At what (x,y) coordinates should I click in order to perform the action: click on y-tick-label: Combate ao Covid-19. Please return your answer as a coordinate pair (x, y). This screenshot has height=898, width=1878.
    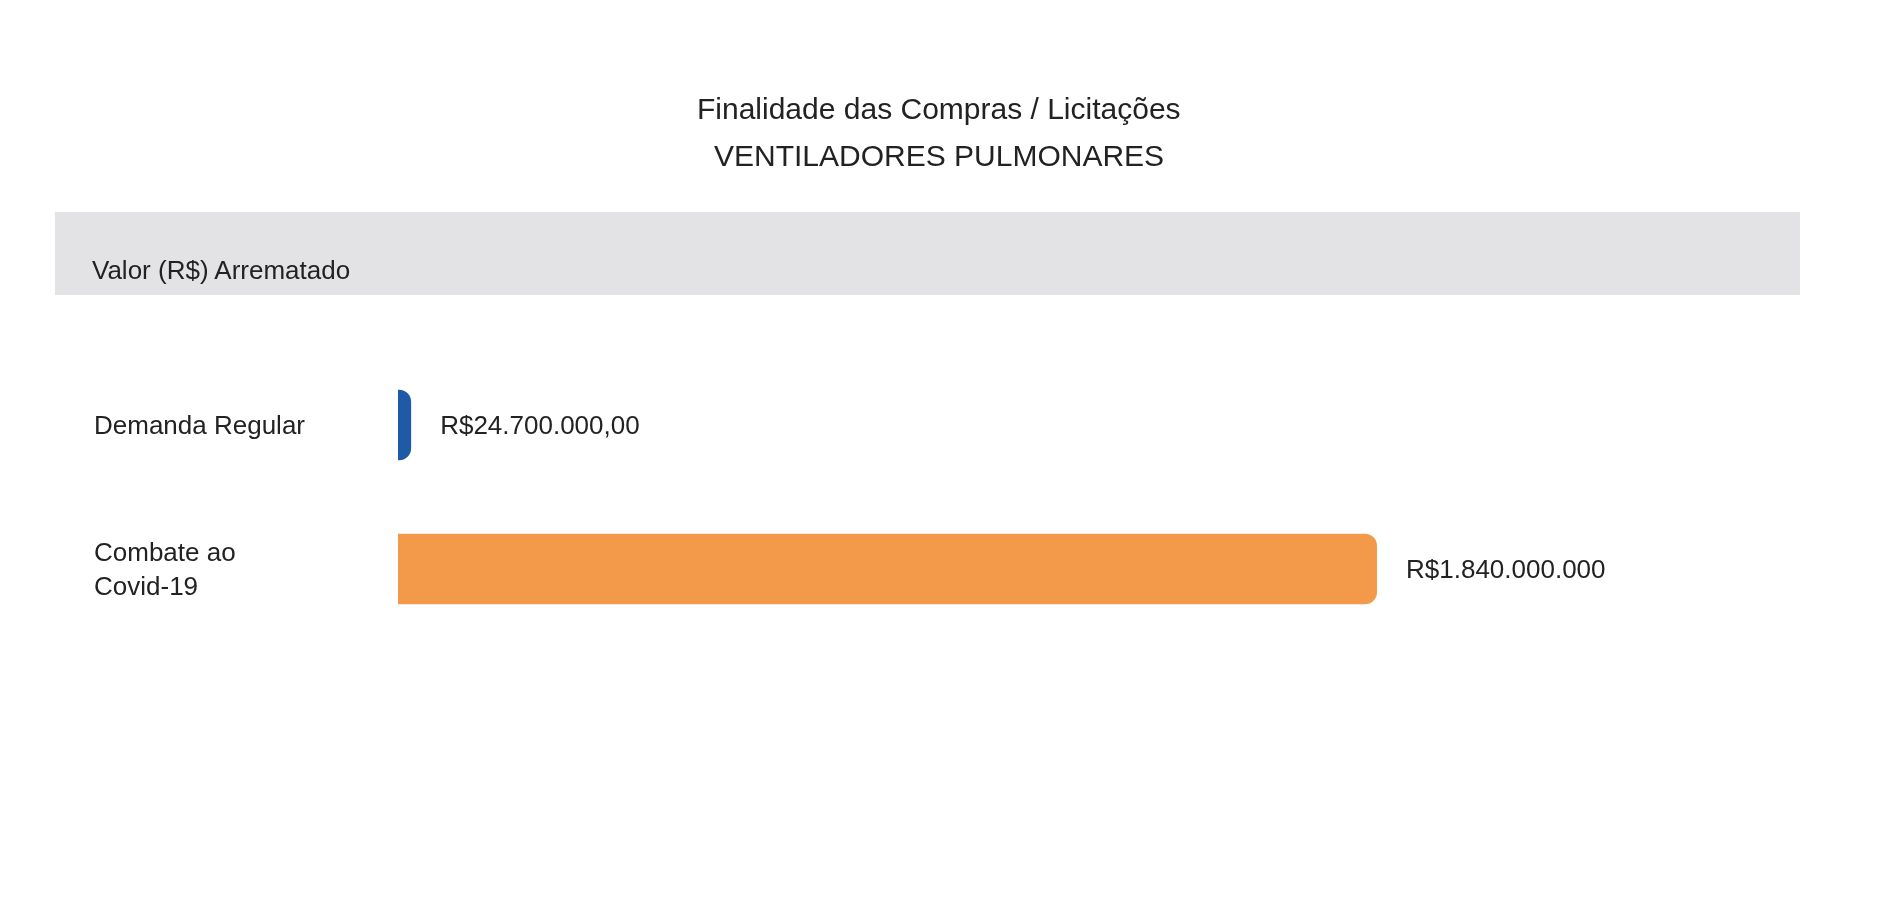
    Looking at the image, I should click on (165, 569).